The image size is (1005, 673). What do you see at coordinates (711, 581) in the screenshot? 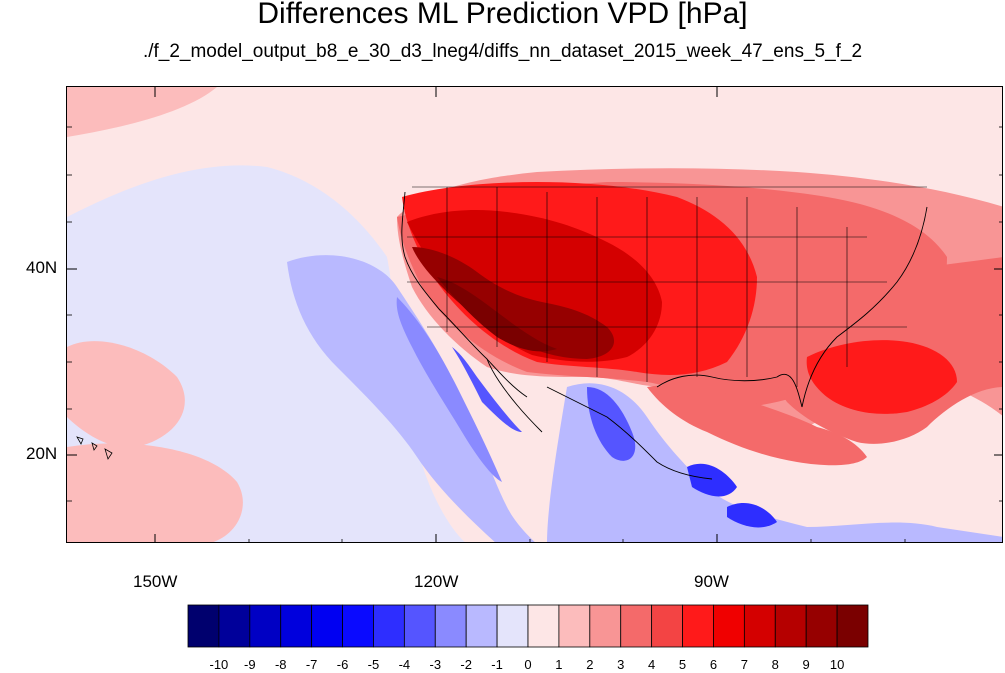
I see `lon-label-90w: 90W` at bounding box center [711, 581].